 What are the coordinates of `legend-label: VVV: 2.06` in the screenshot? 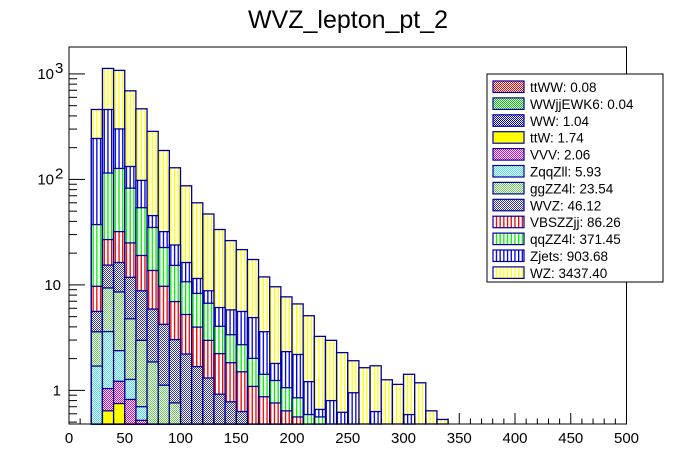 It's located at (560, 155).